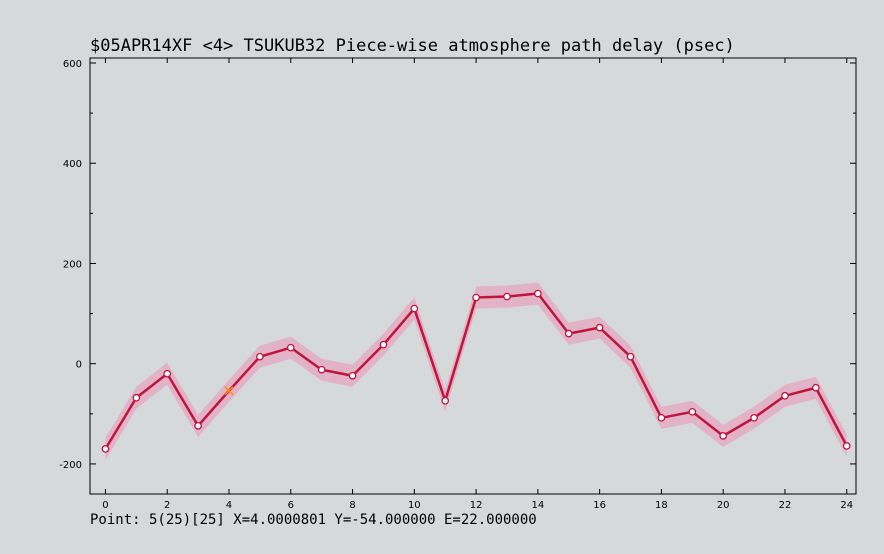 This screenshot has height=554, width=884. What do you see at coordinates (229, 391) in the screenshot?
I see `selected-data-point-cross` at bounding box center [229, 391].